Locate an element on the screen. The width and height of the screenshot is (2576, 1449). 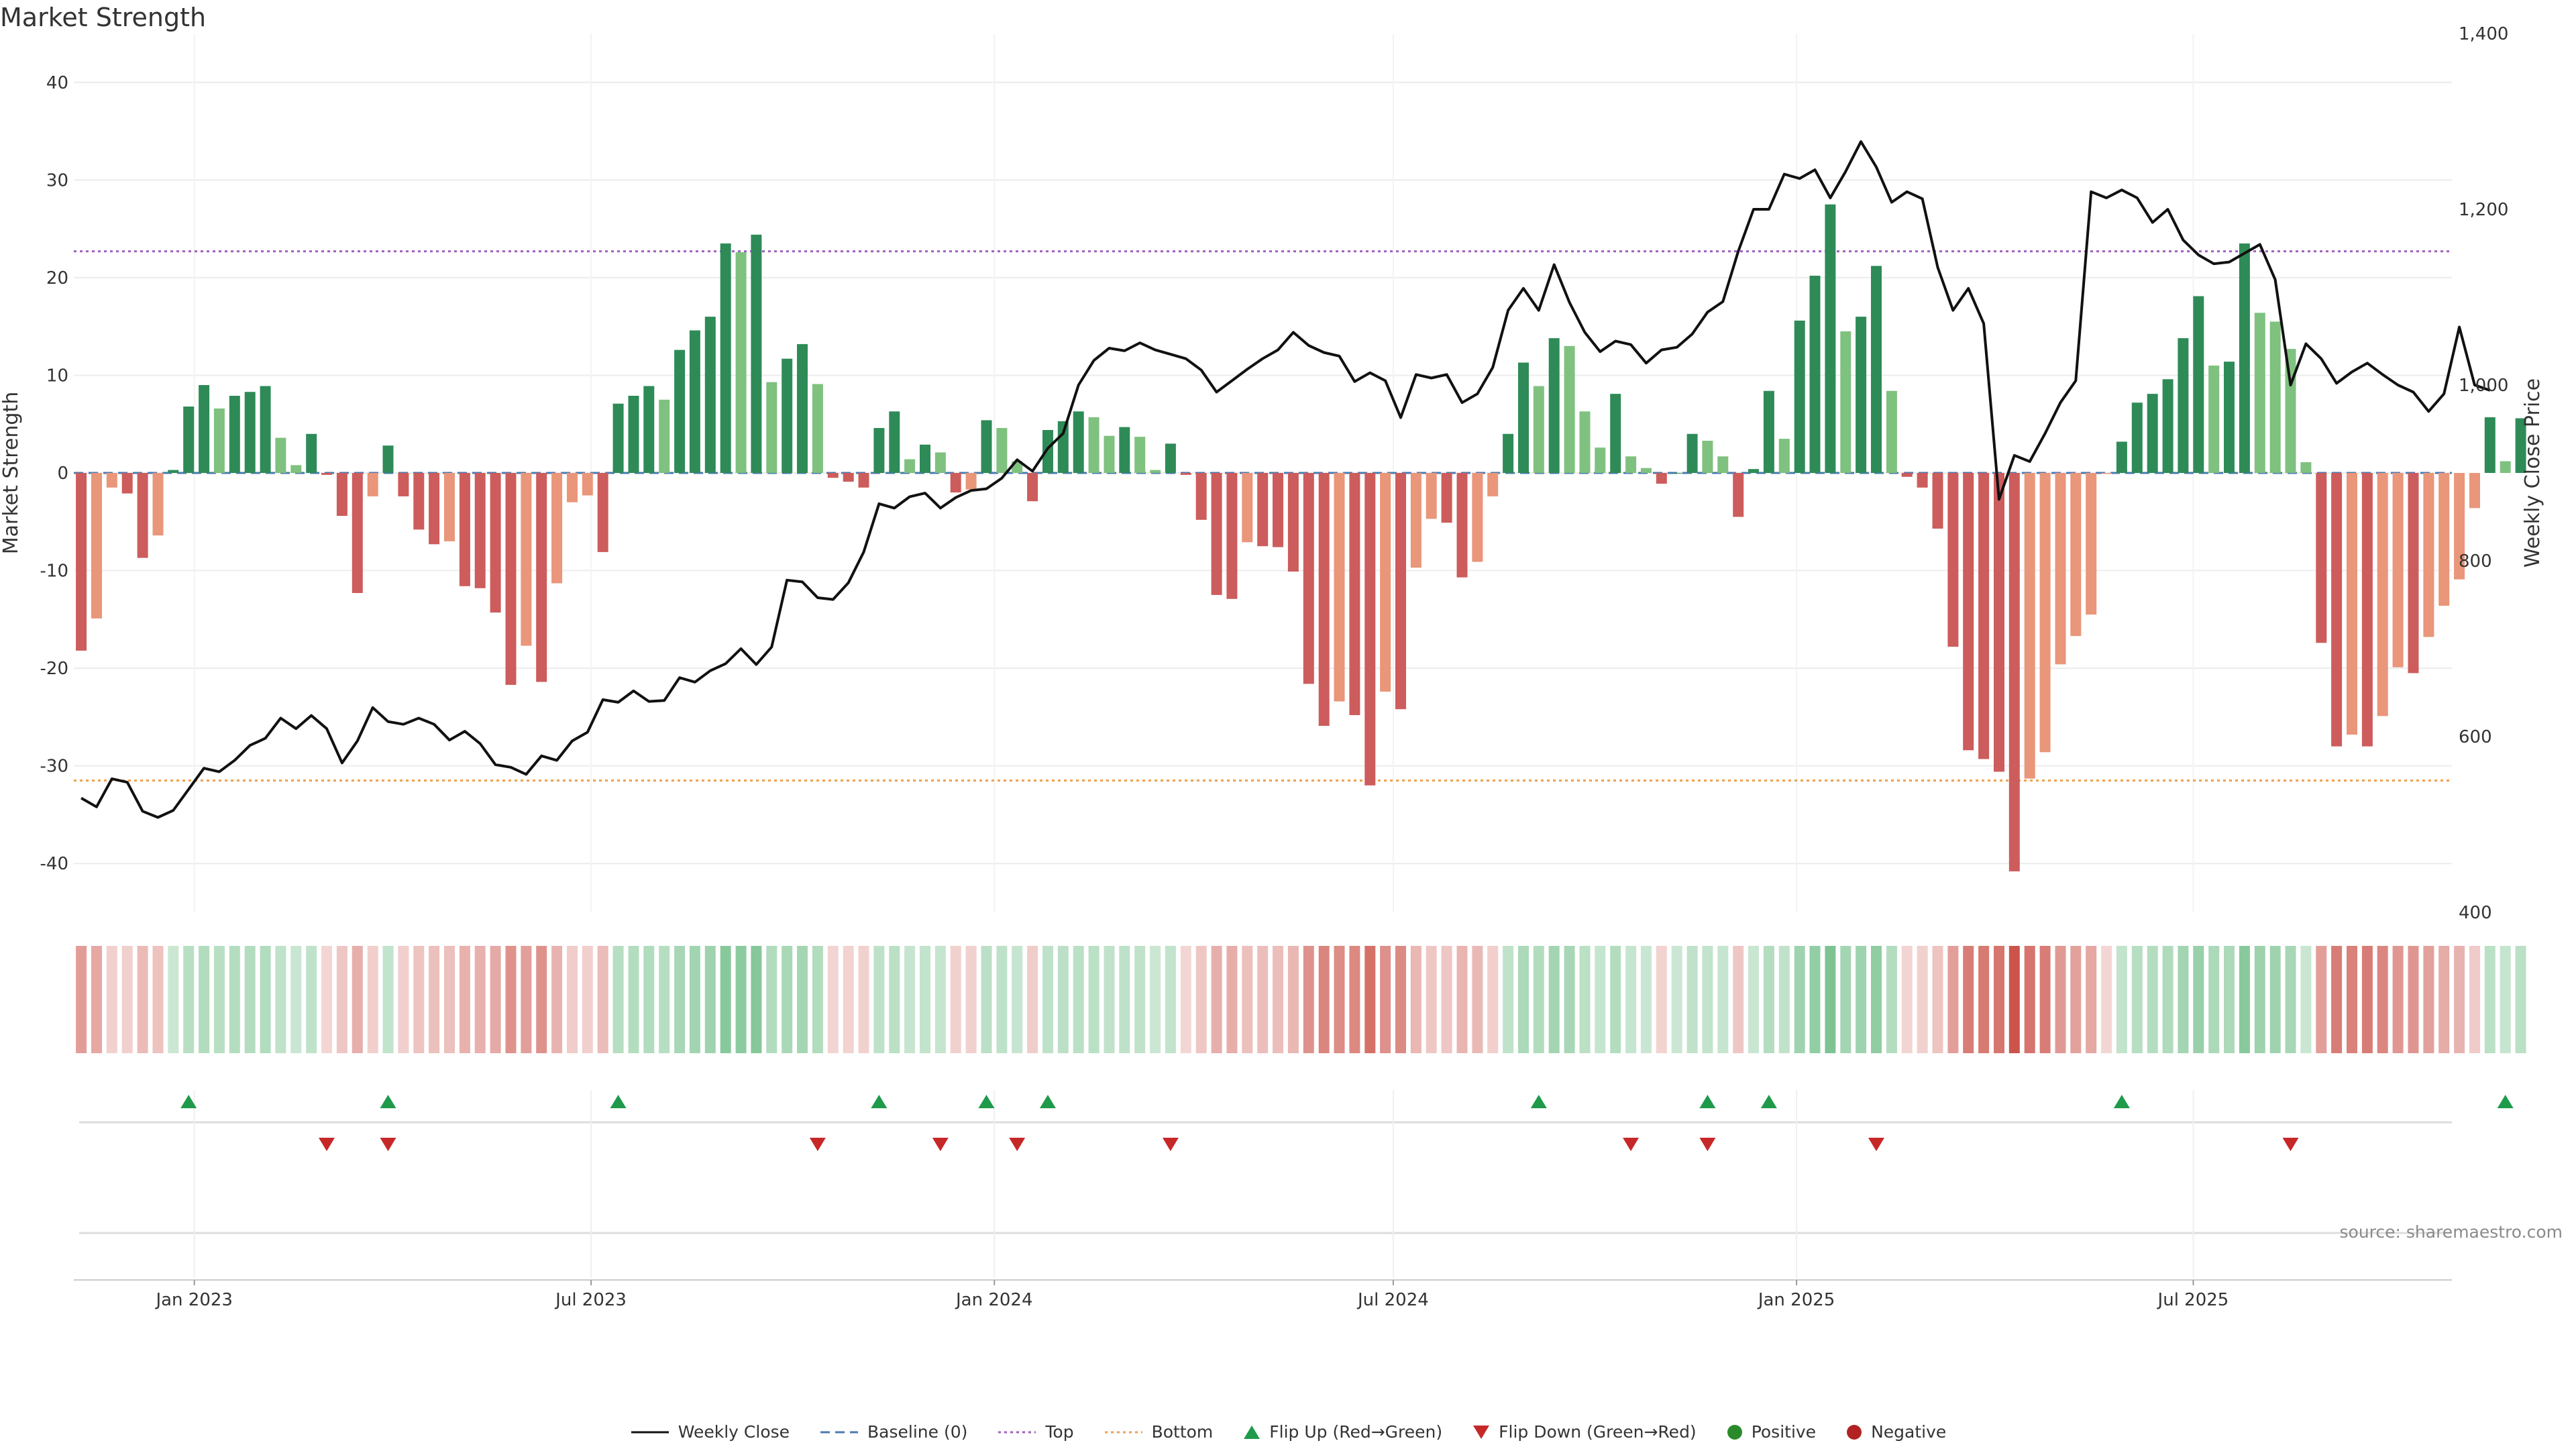
triangle-down-icon is located at coordinates (1481, 1432).